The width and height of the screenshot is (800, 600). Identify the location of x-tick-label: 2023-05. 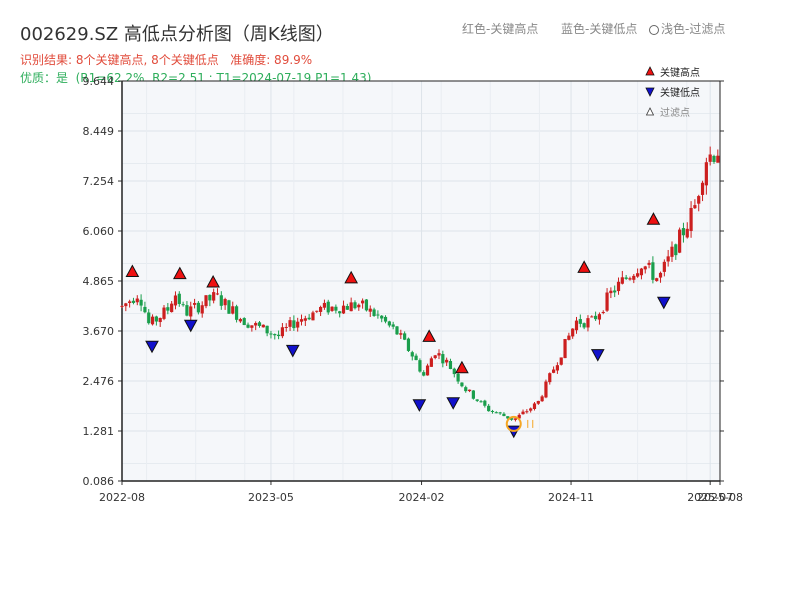
(271, 497).